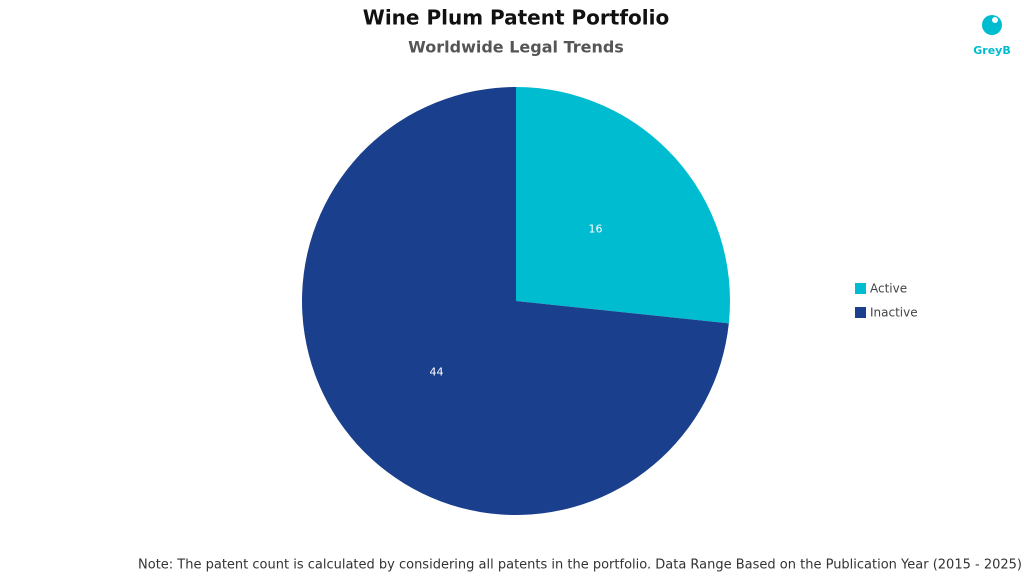 The height and width of the screenshot is (580, 1024). What do you see at coordinates (888, 289) in the screenshot?
I see `legend-label: Active` at bounding box center [888, 289].